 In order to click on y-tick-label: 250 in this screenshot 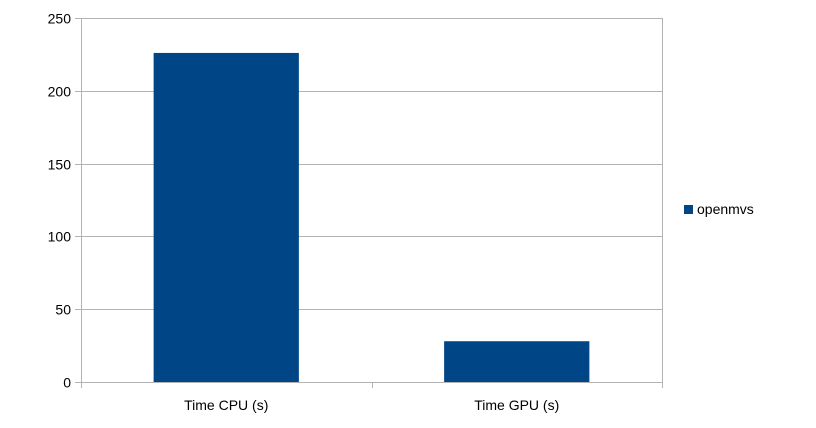, I will do `click(60, 19)`.